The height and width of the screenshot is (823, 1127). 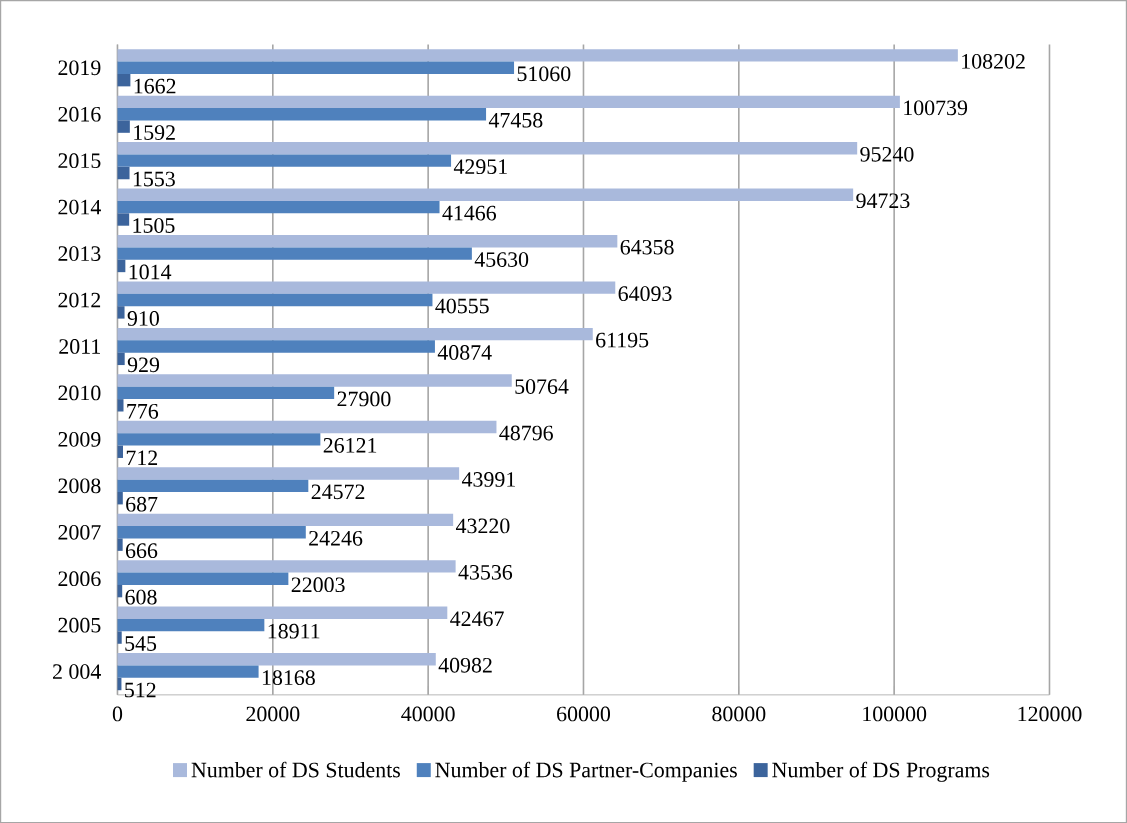 What do you see at coordinates (150, 272) in the screenshot?
I see `data-label: 1014` at bounding box center [150, 272].